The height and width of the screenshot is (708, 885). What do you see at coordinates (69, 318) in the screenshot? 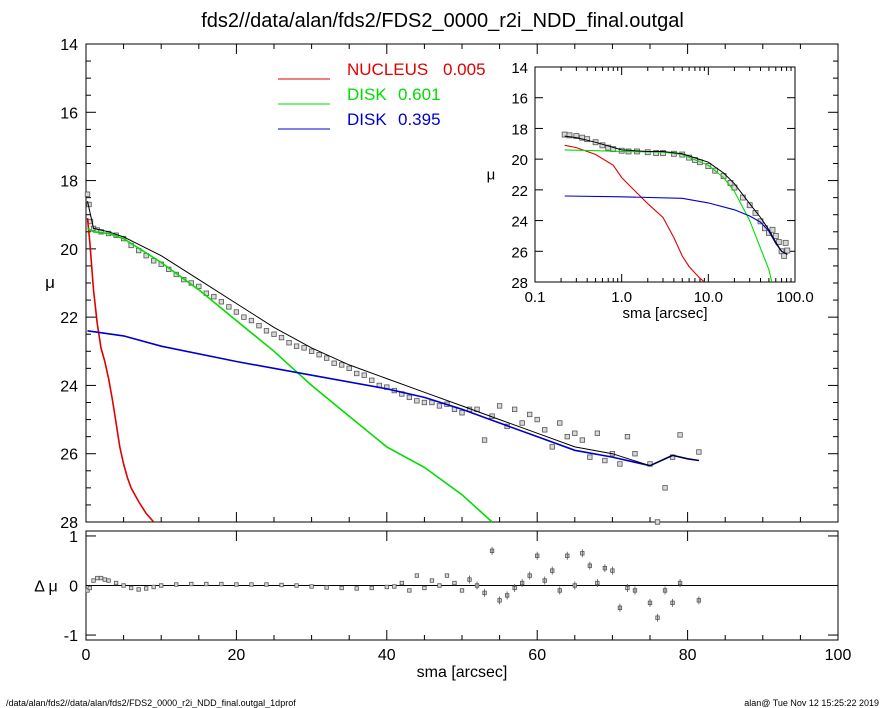
I see `main-ytick-label: 22` at bounding box center [69, 318].